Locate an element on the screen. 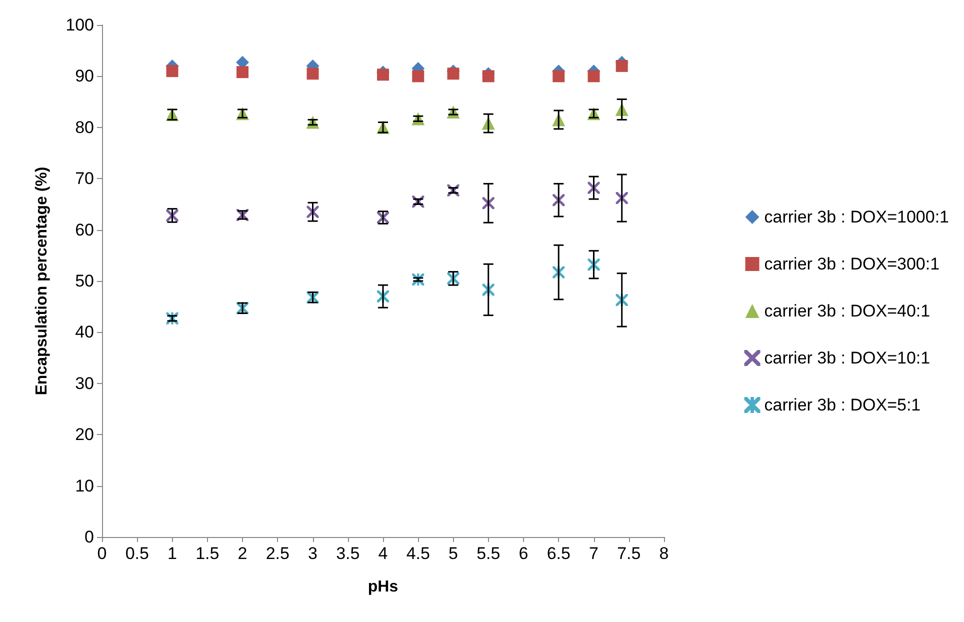 This screenshot has width=964, height=622. y-tick-label: 10 is located at coordinates (84, 486).